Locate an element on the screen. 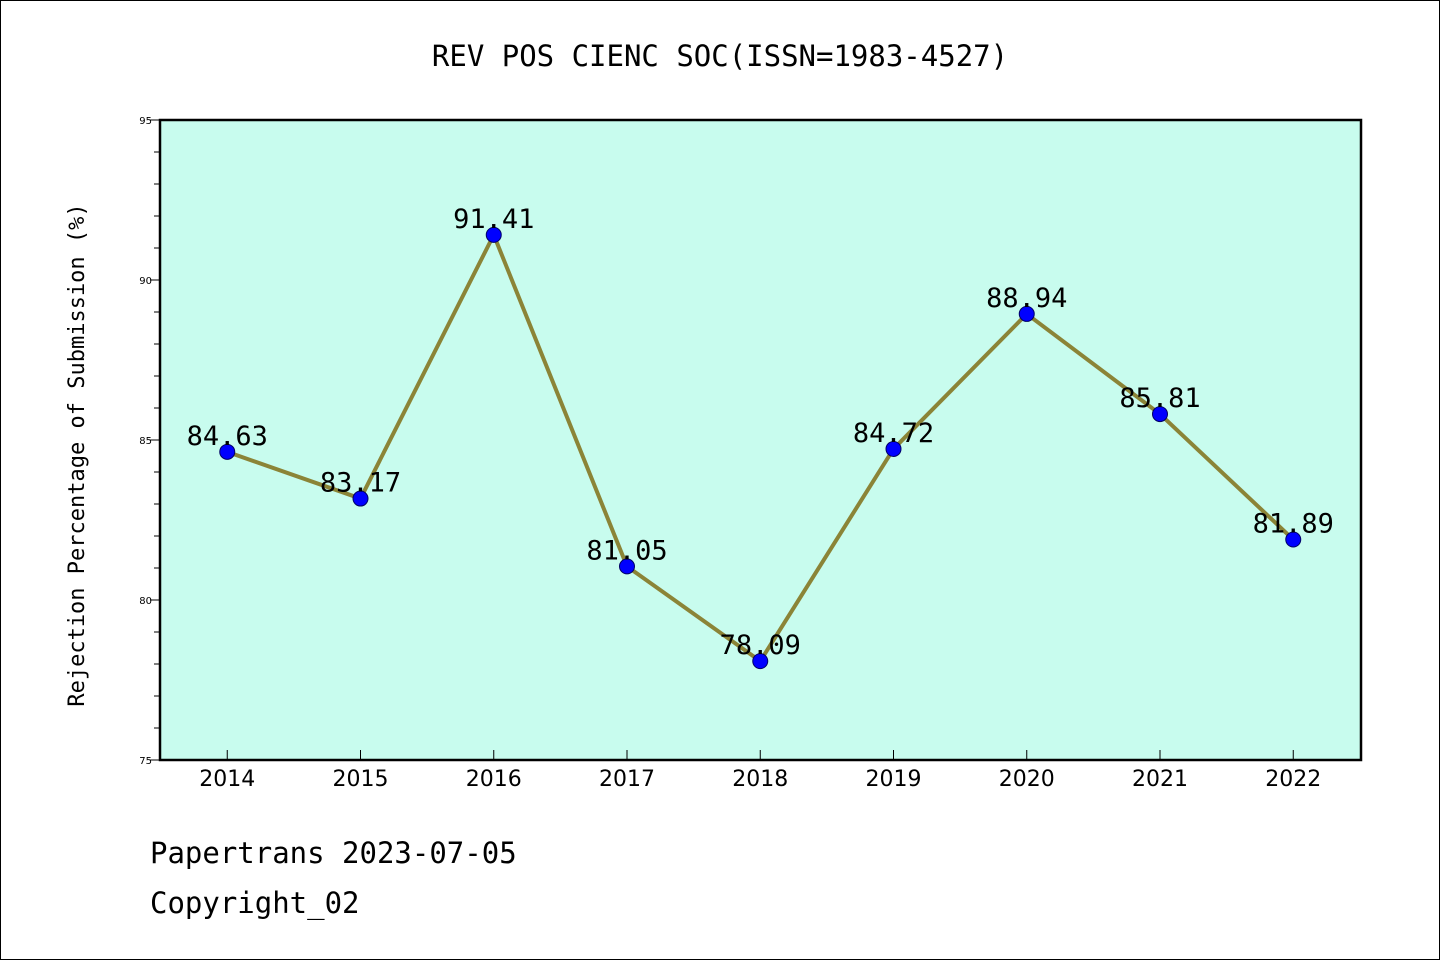  x-tick-label: 2021 is located at coordinates (1160, 779).